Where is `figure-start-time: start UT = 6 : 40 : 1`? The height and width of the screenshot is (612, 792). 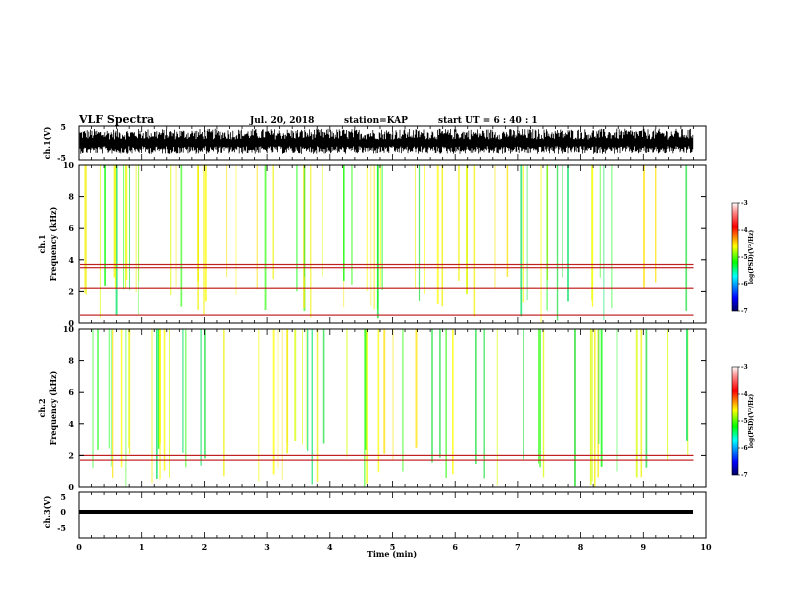 figure-start-time: start UT = 6 : 40 : 1 is located at coordinates (488, 121).